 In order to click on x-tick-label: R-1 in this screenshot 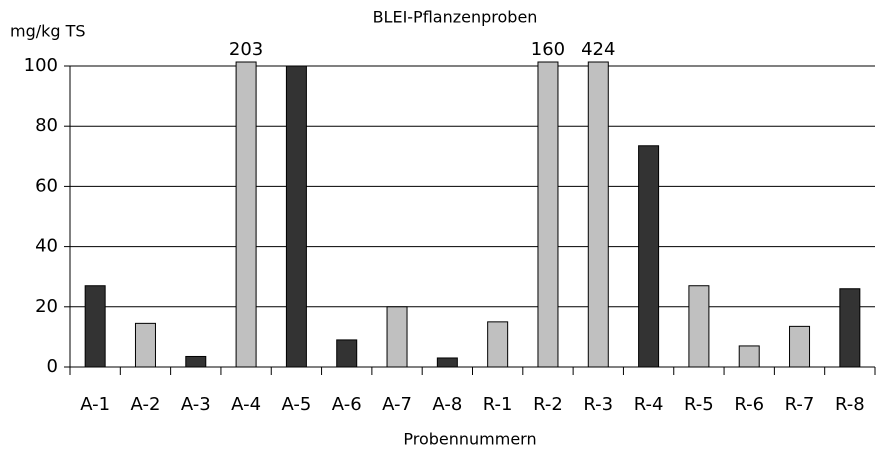, I will do `click(498, 404)`.